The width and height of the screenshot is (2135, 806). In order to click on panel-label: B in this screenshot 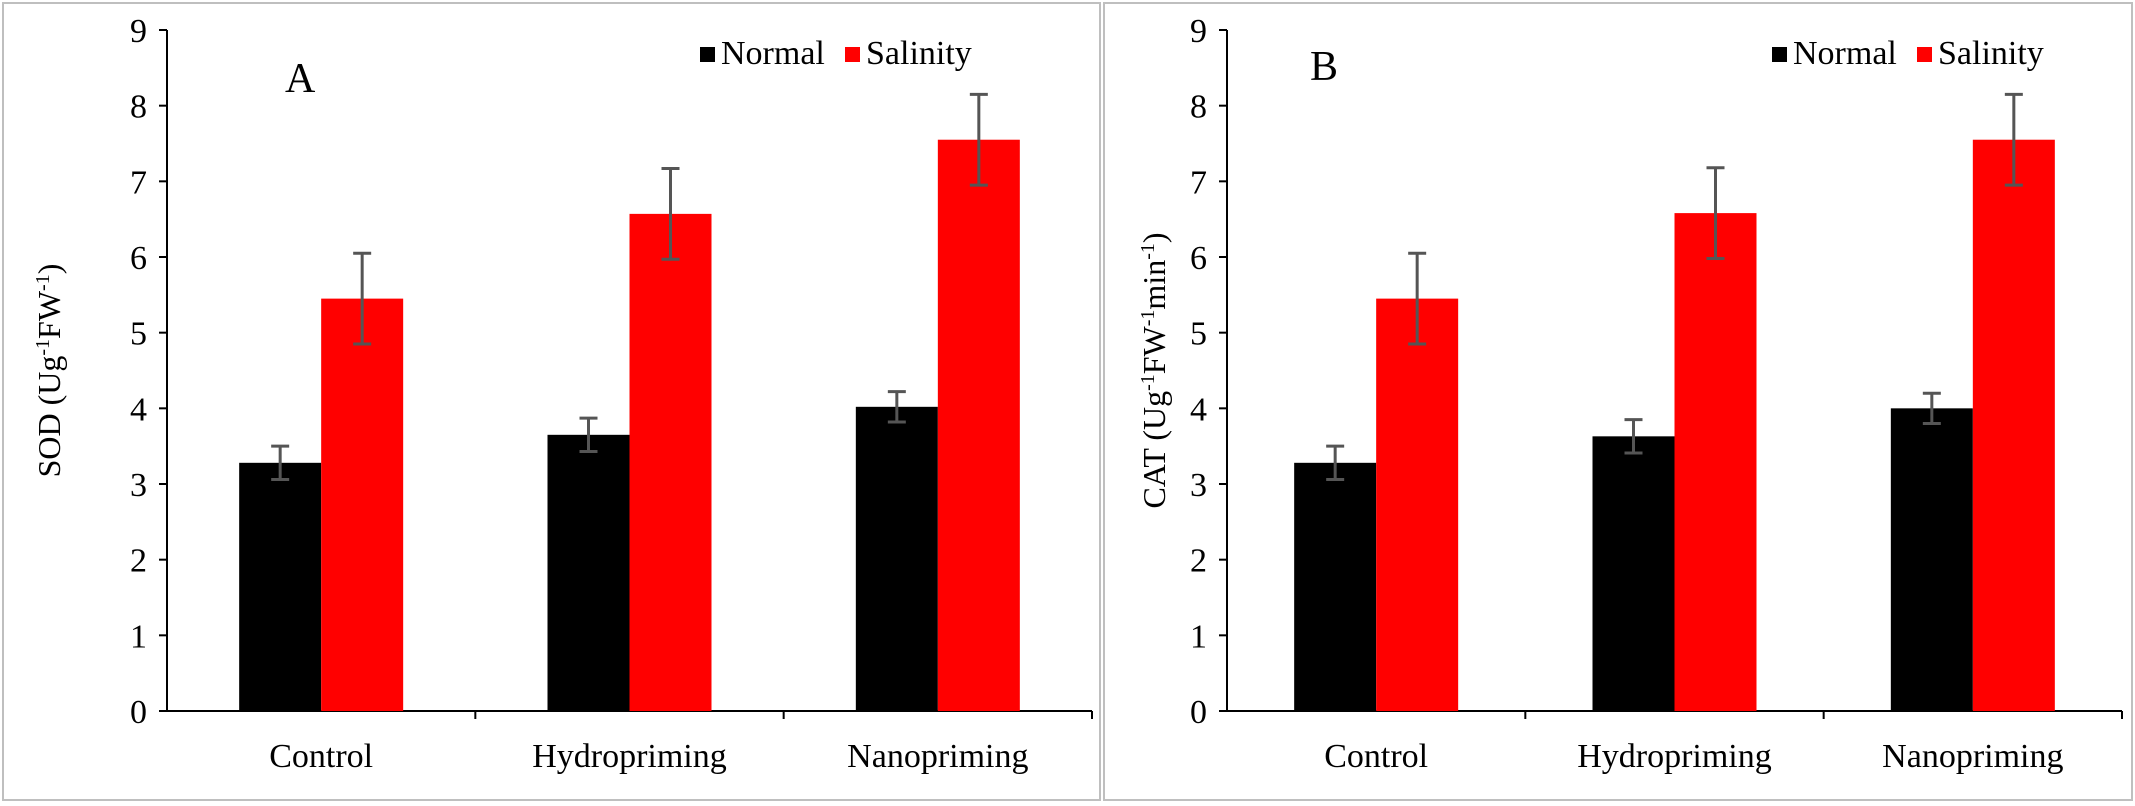, I will do `click(1324, 67)`.